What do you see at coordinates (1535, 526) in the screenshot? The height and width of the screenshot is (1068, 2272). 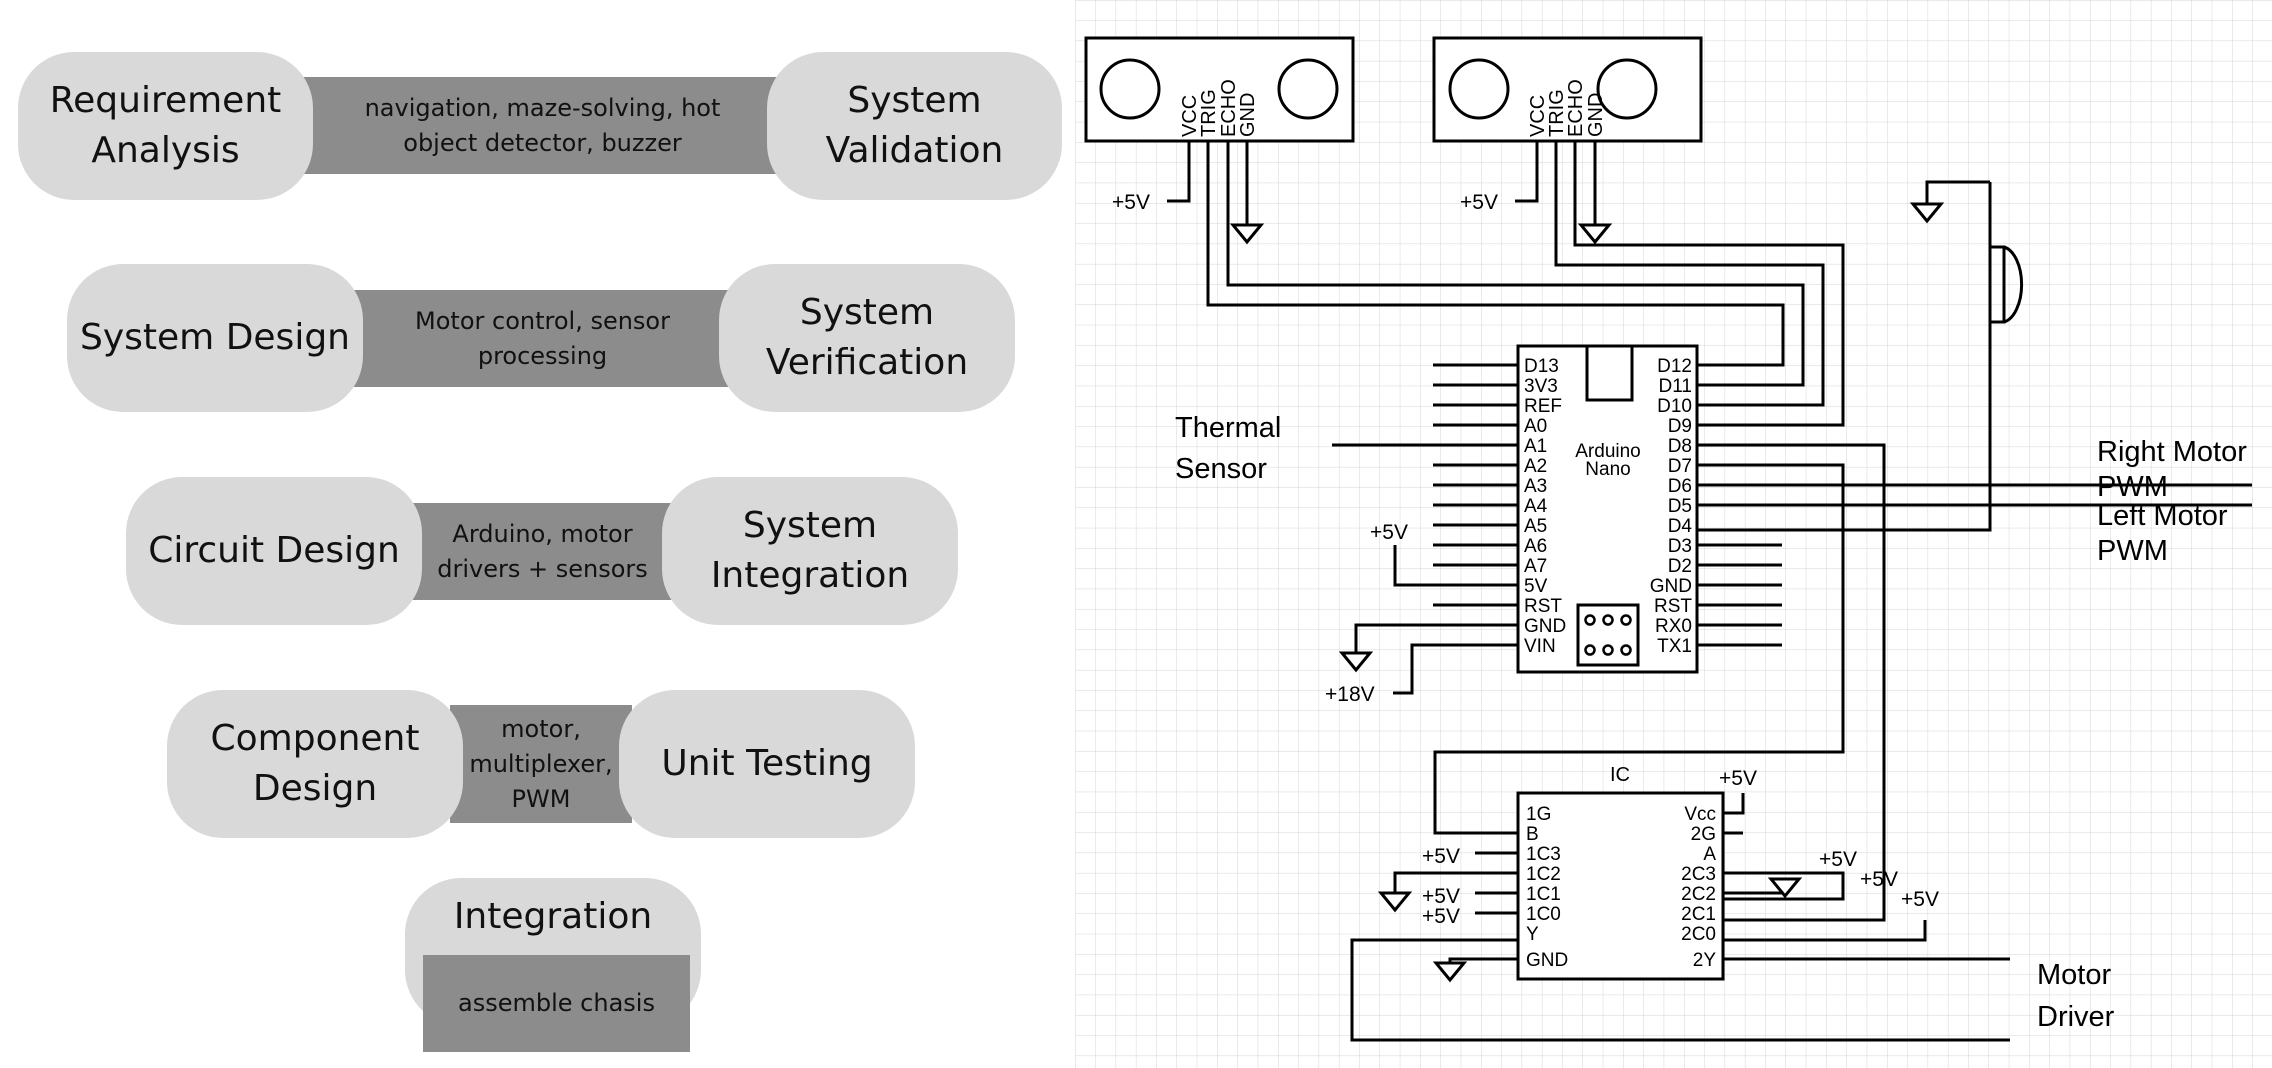 I see `arduino-pin-a5: A5` at bounding box center [1535, 526].